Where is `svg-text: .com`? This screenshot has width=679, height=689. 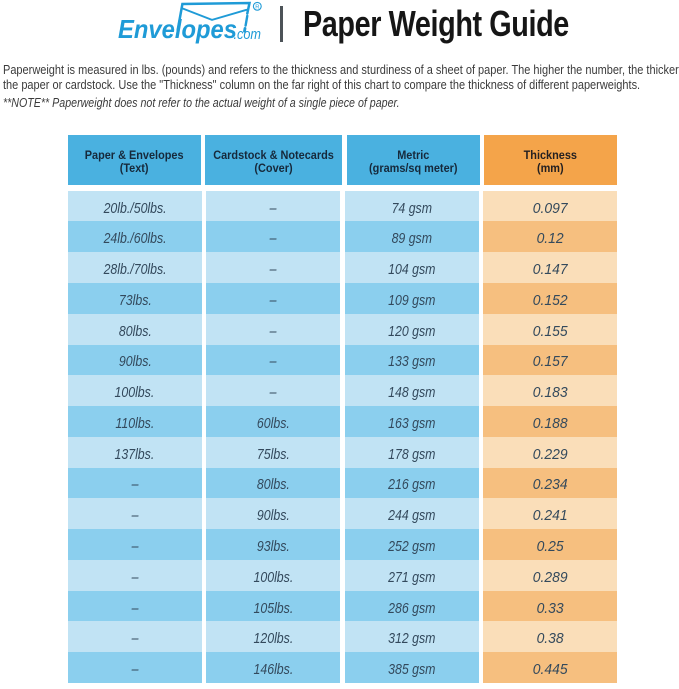 svg-text: .com is located at coordinates (248, 34).